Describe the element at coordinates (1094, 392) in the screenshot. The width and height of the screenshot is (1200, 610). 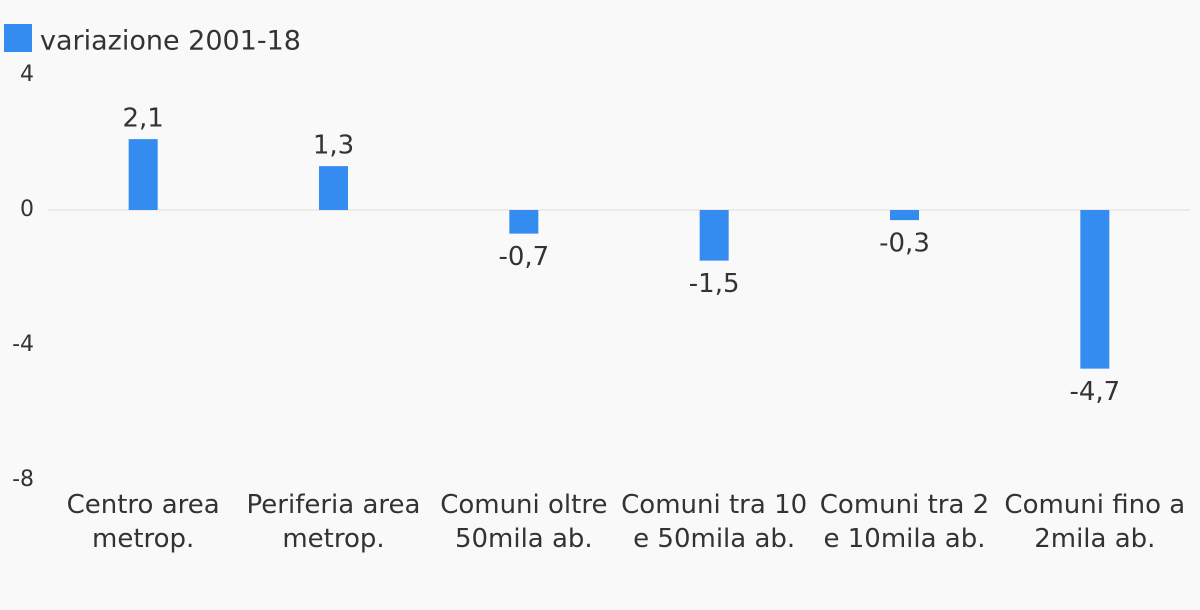
I see `value-label: -4,7` at that location.